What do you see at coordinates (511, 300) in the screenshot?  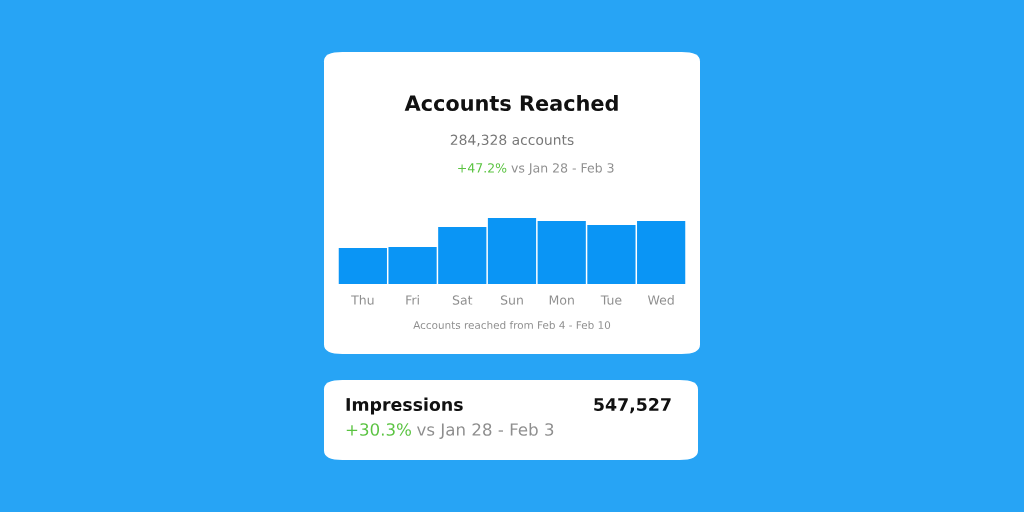 I see `x-tick-label: Sun` at bounding box center [511, 300].